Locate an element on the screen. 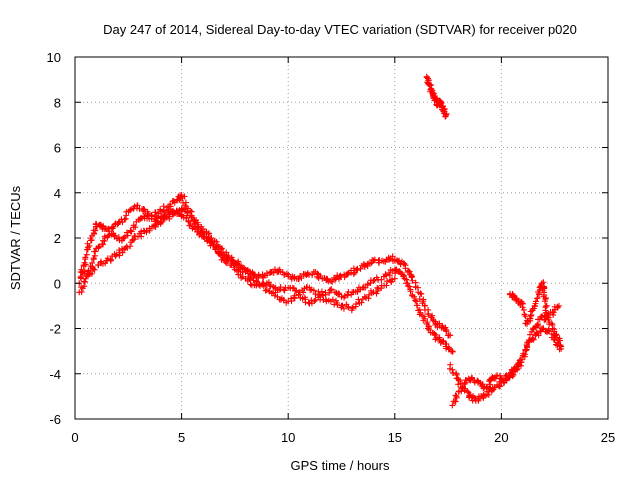  y-tick-label: 10 is located at coordinates (54, 57).